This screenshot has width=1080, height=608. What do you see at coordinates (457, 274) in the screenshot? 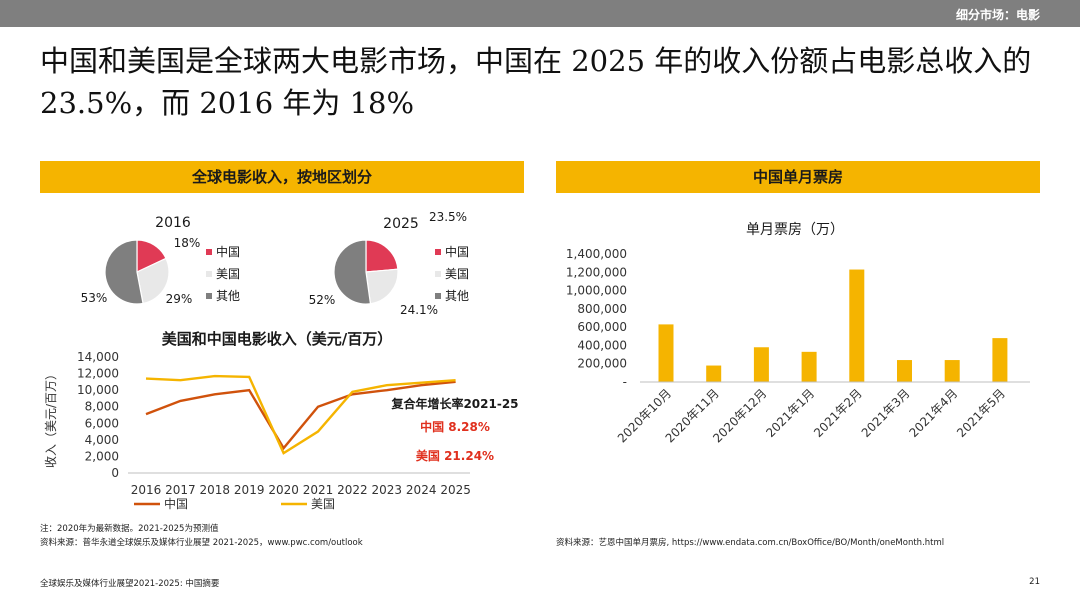
I see `pie-legend-label-1-1: 美国` at bounding box center [457, 274].